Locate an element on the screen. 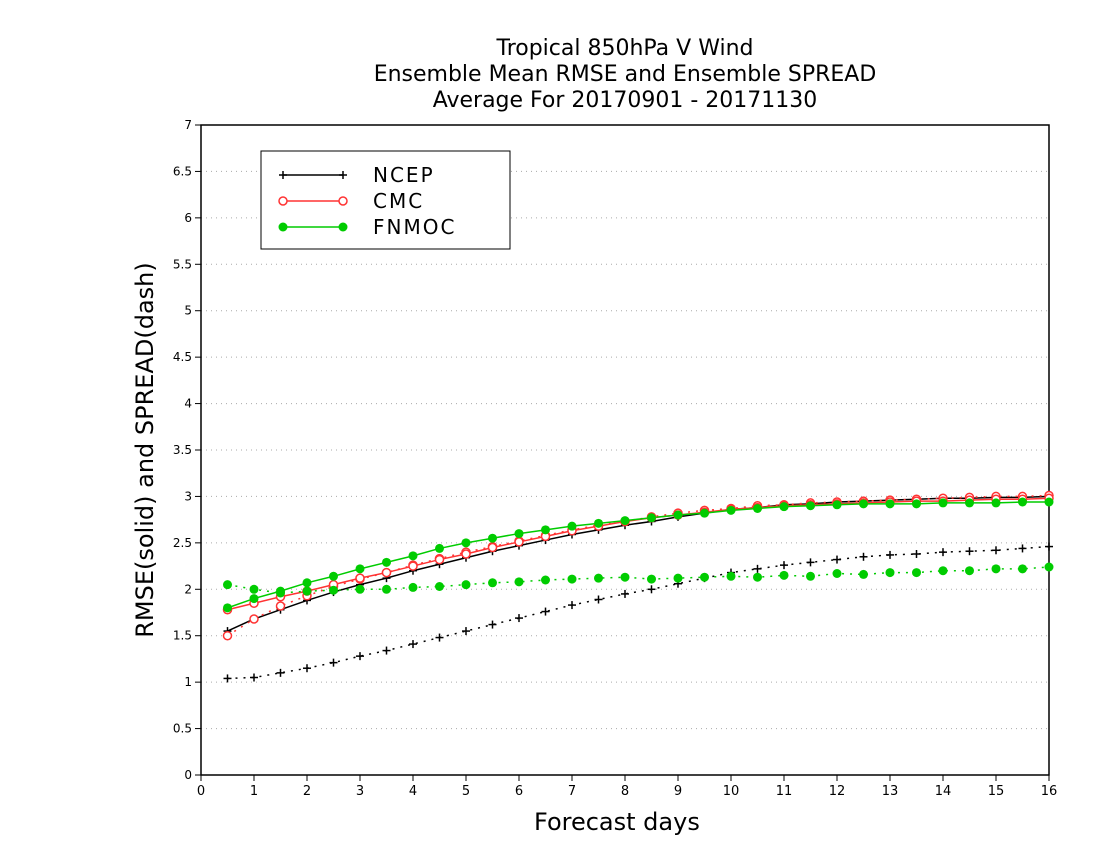 The image size is (1100, 850). cmc-spread-line is located at coordinates (638, 565).